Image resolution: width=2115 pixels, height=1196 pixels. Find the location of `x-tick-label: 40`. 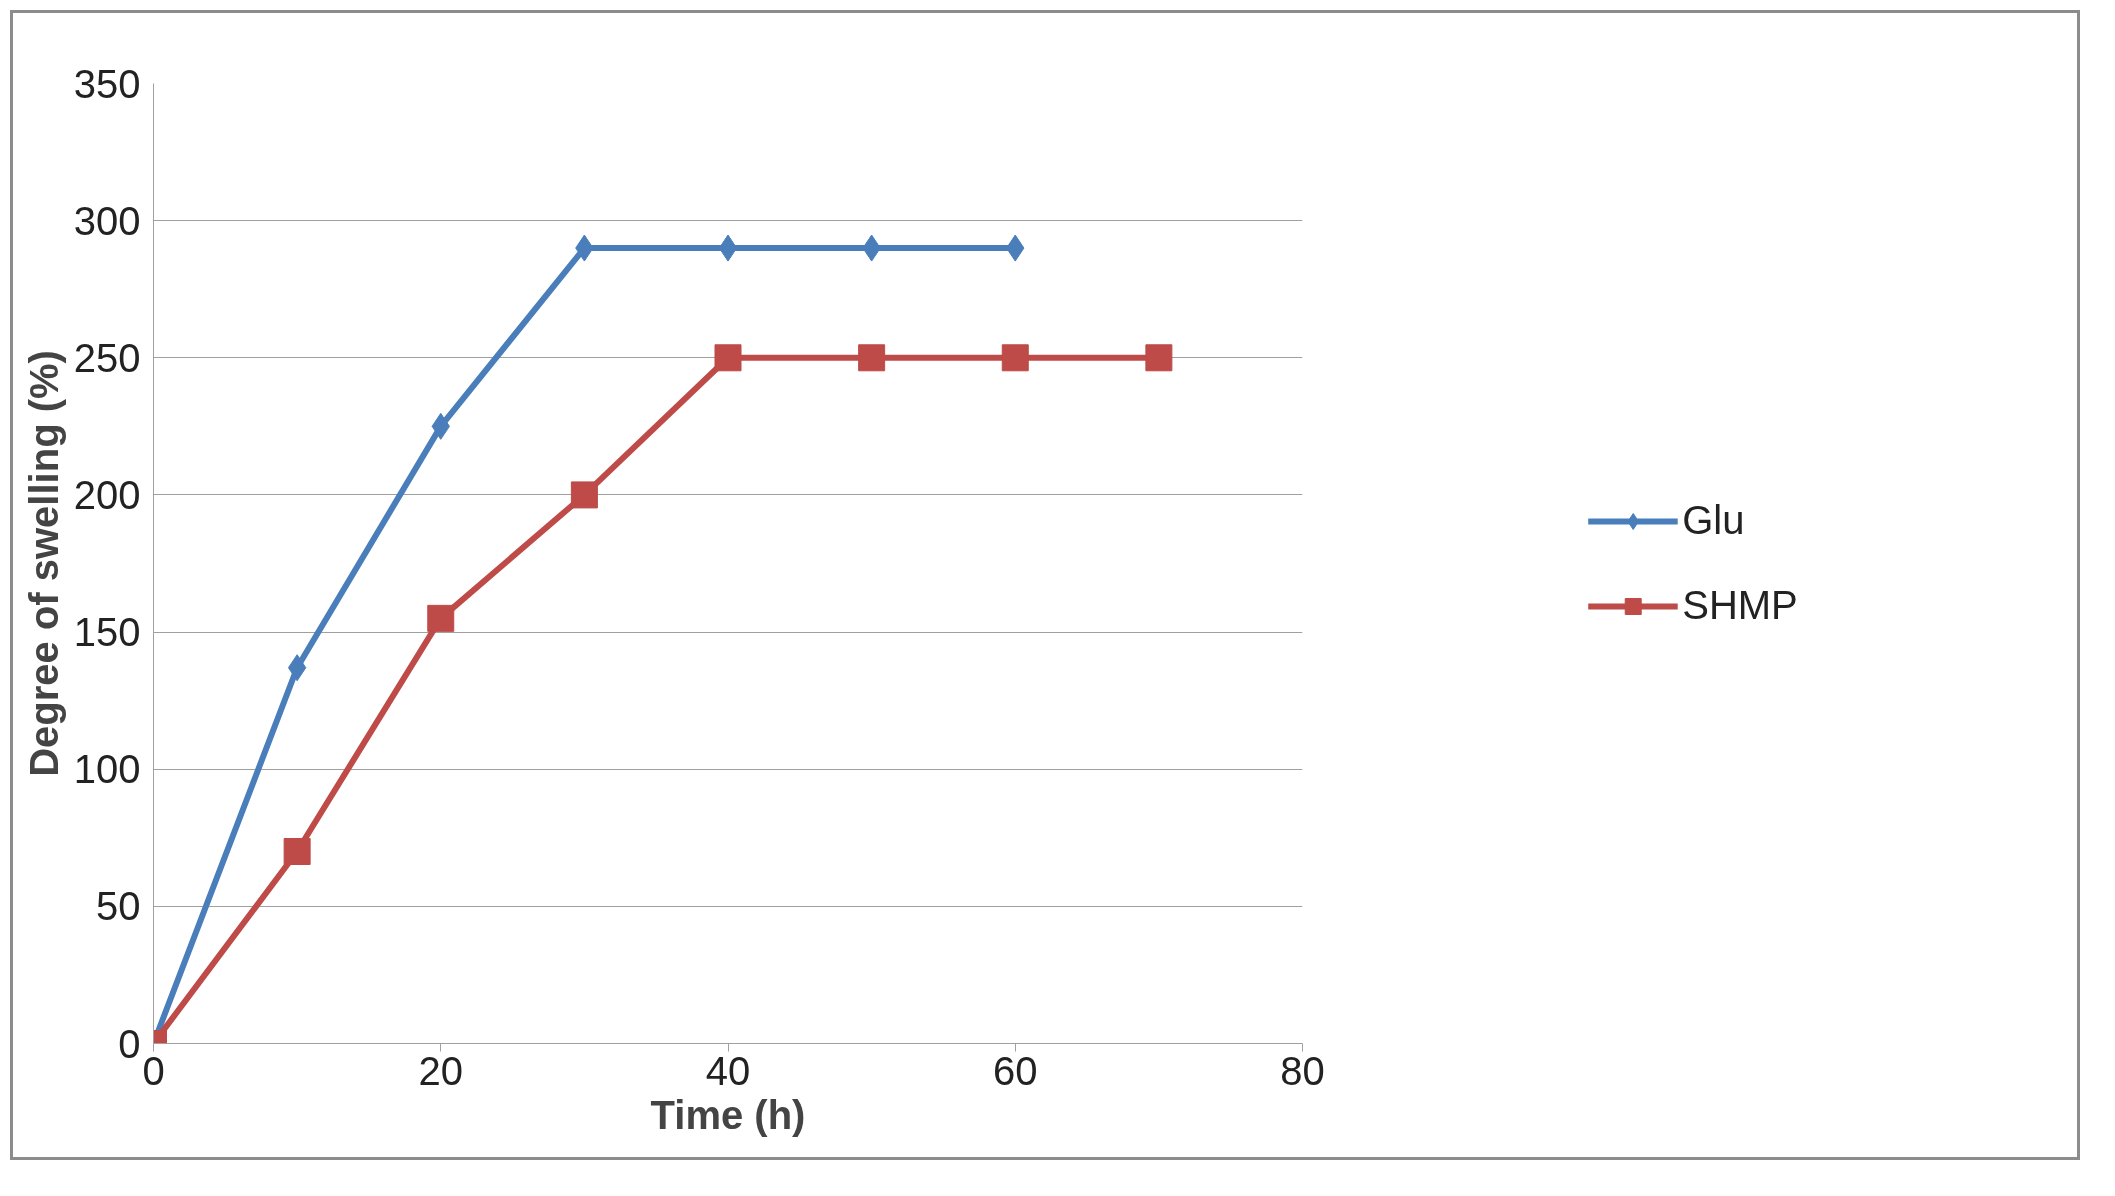

x-tick-label: 40 is located at coordinates (728, 1070).